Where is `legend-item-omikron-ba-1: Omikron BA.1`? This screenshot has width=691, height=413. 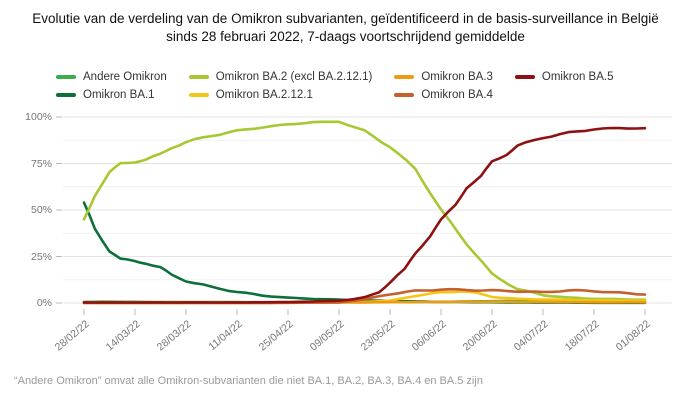 legend-item-omikron-ba-1: Omikron BA.1 is located at coordinates (111, 95).